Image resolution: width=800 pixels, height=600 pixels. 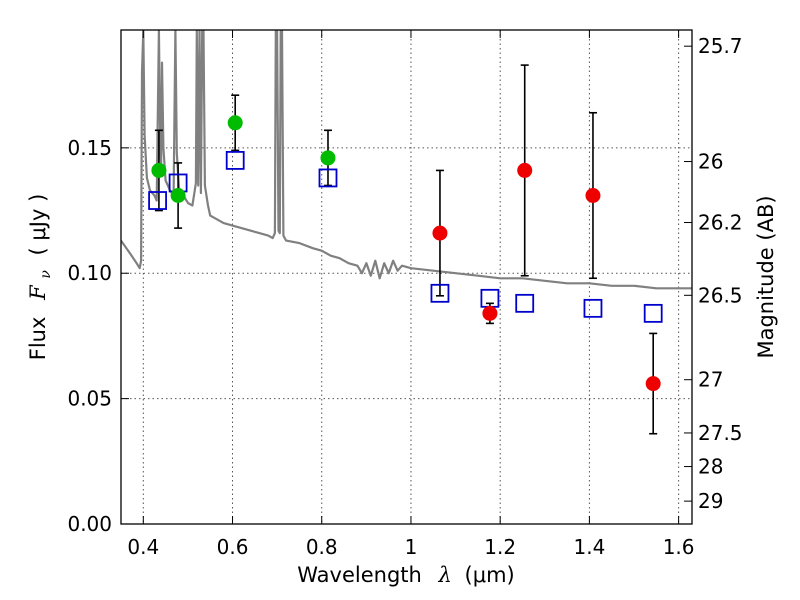 I want to click on x-axis-label-symbol: λ, so click(x=445, y=575).